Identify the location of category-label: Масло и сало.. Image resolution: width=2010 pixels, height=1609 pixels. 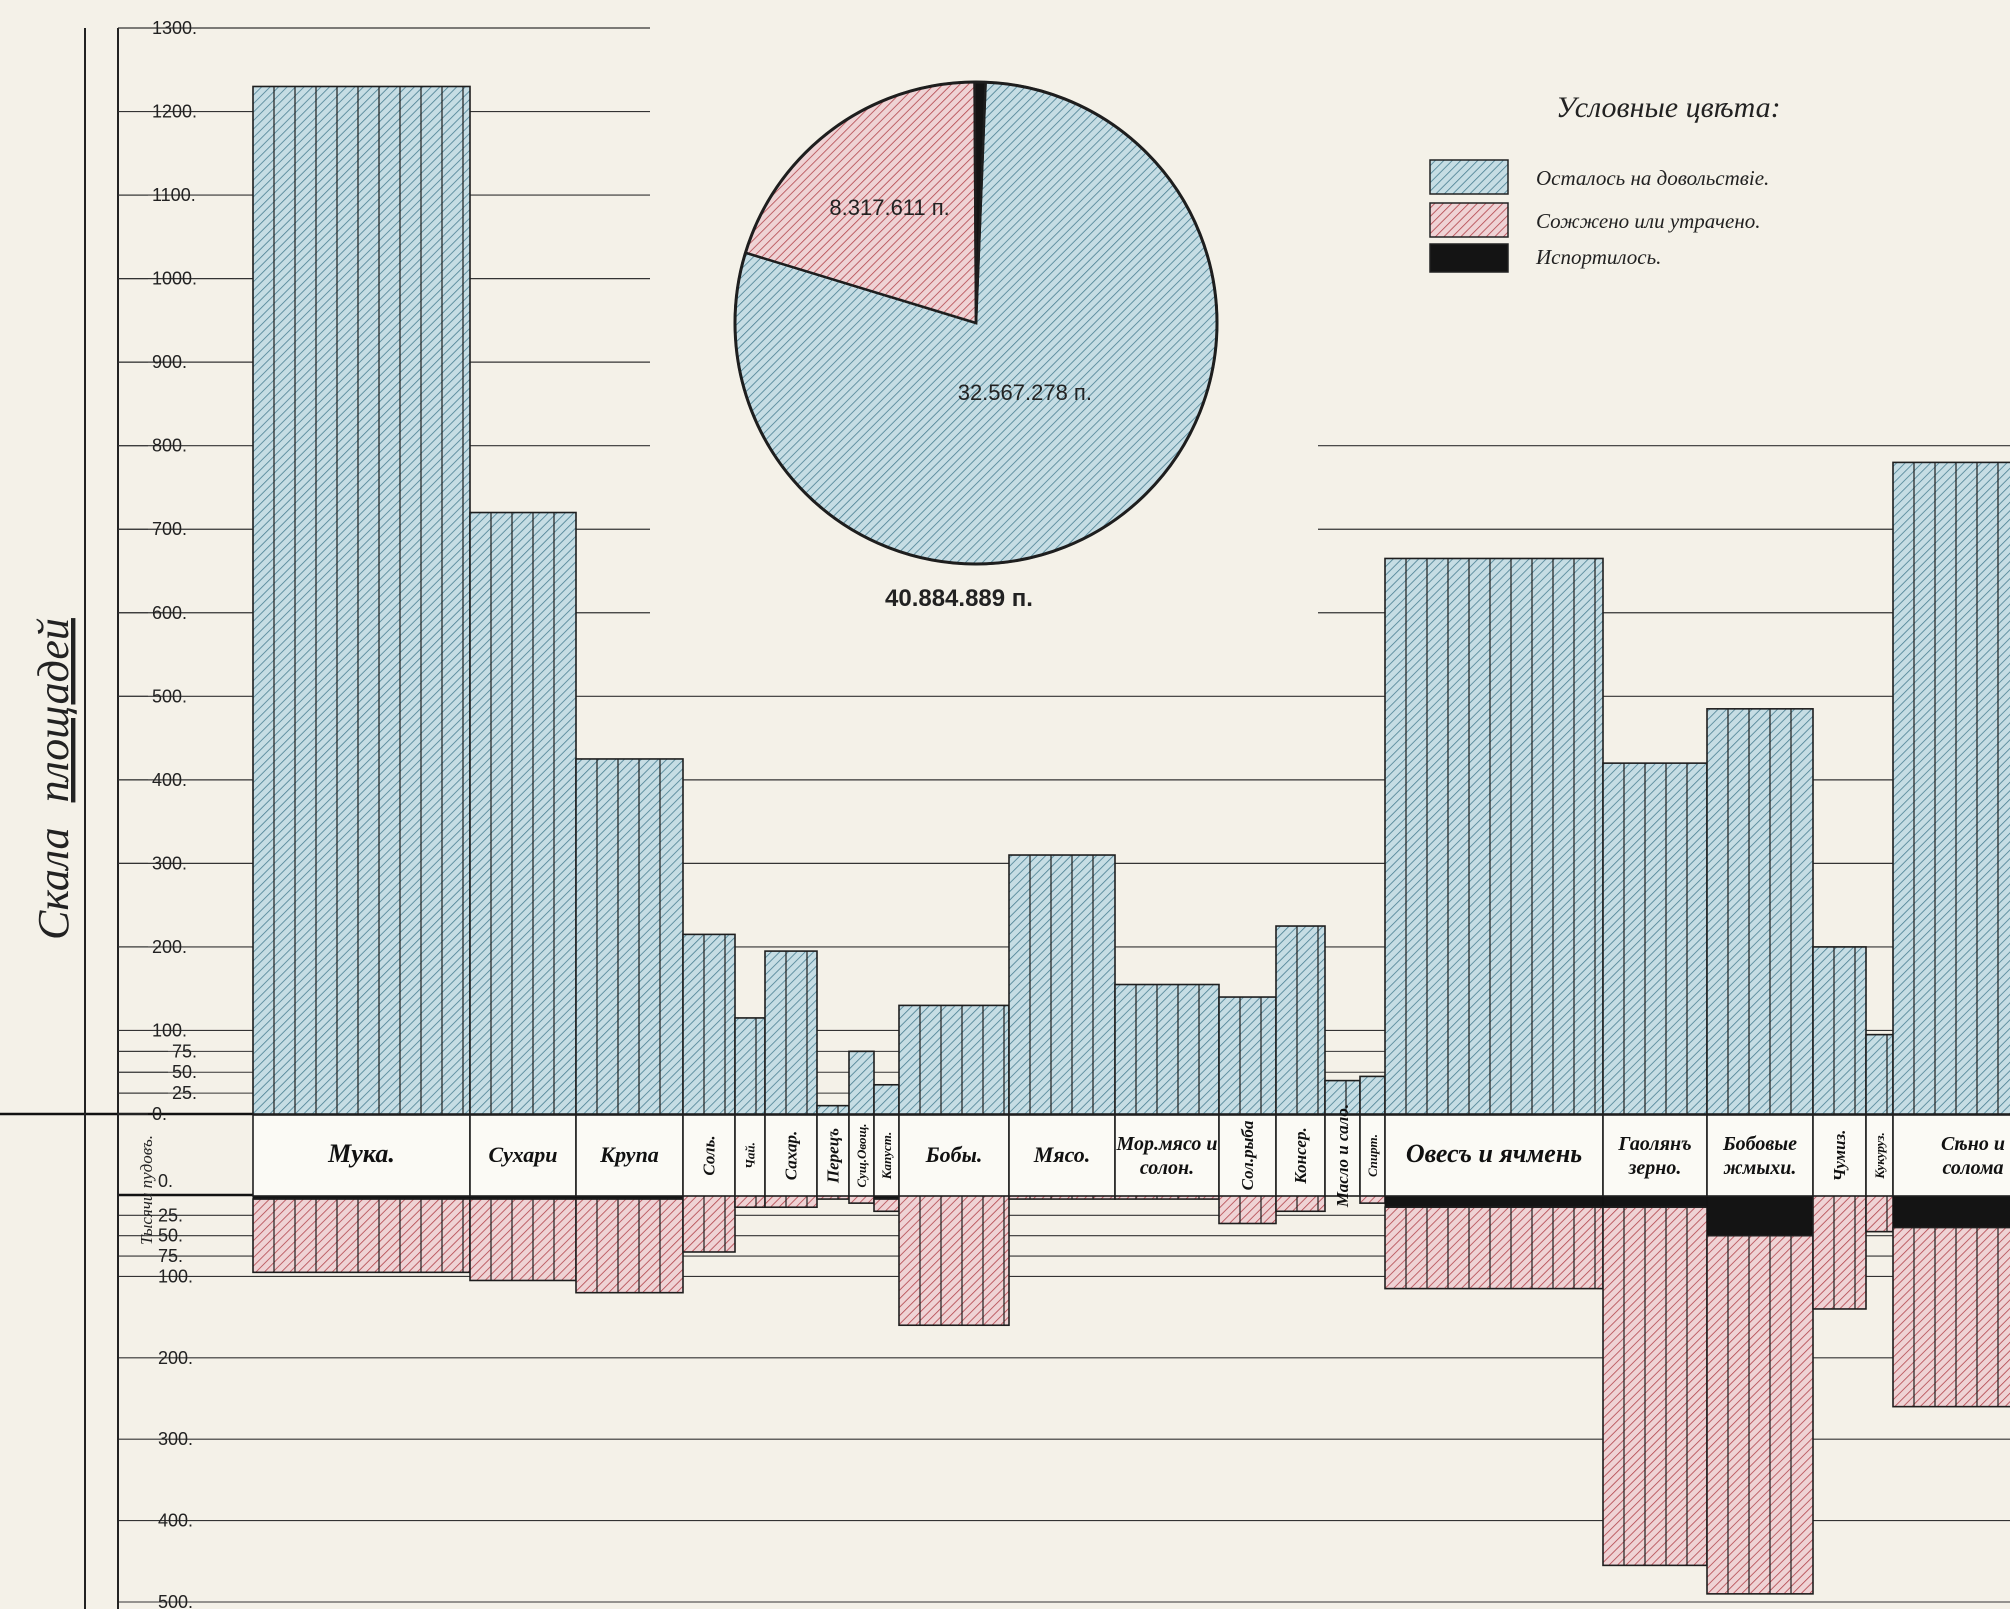
(1342, 1156).